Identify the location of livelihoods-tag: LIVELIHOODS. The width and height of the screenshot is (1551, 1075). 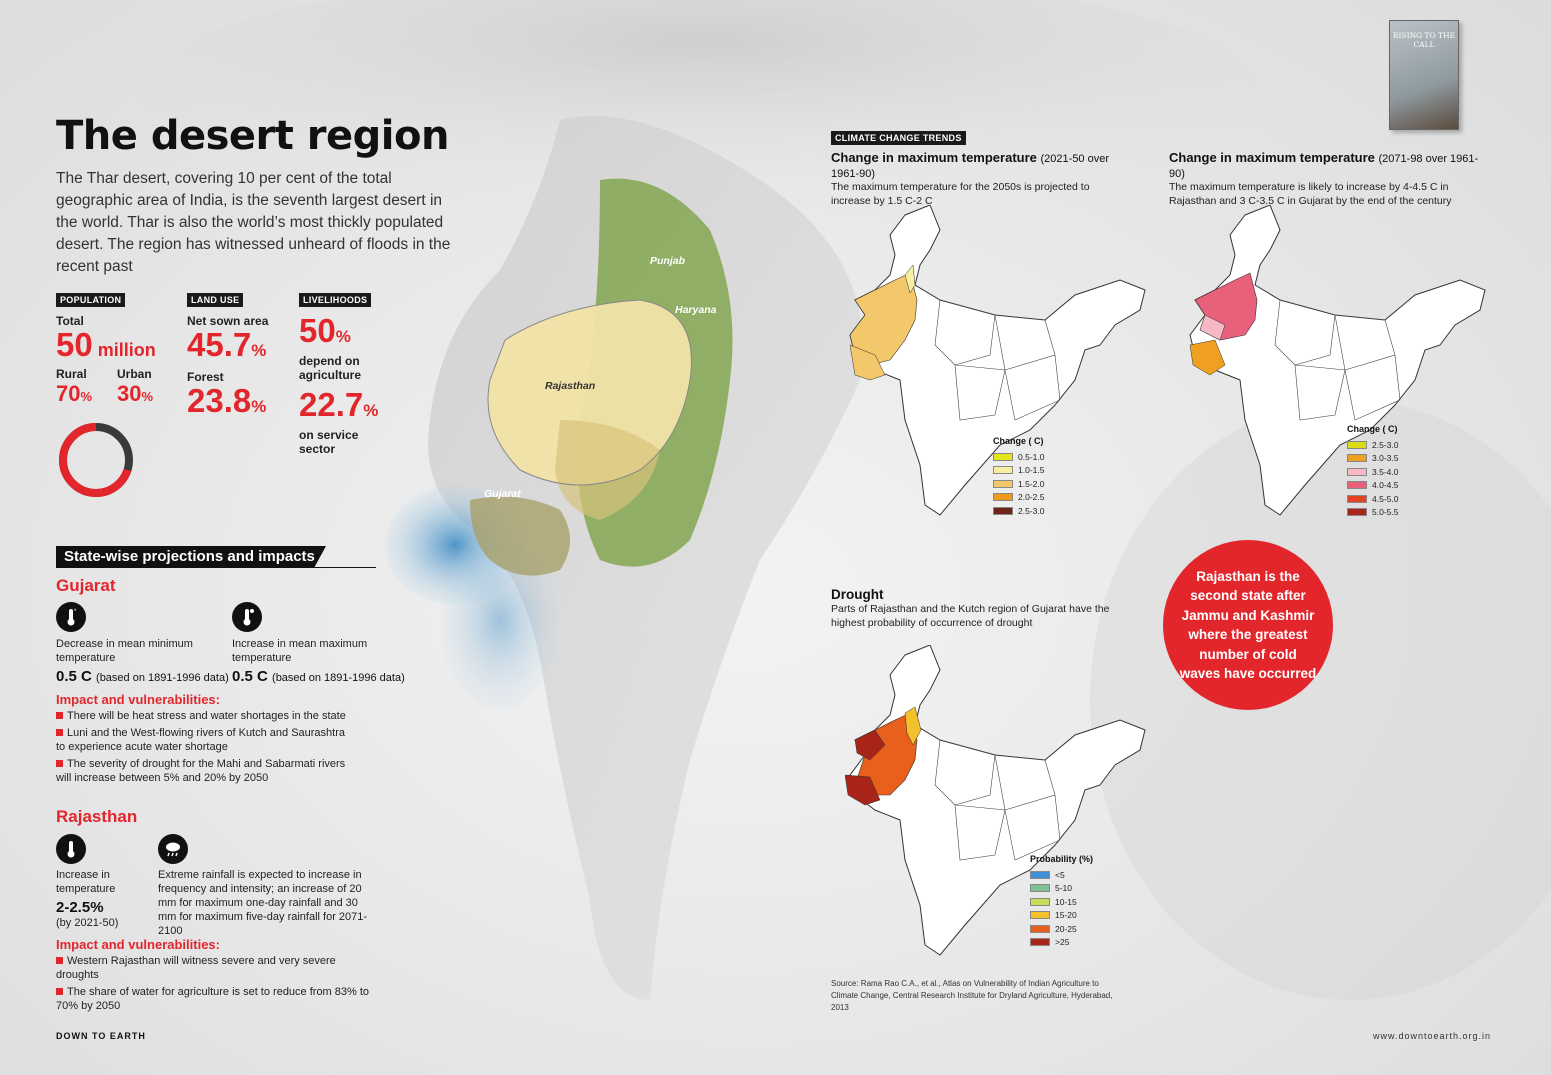
(335, 300).